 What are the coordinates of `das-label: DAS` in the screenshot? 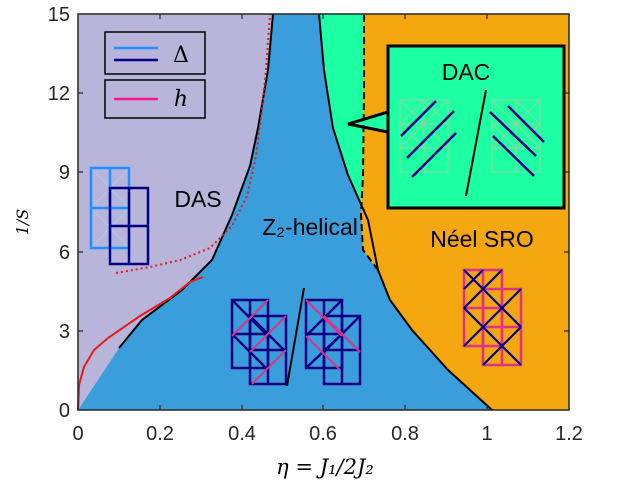 It's located at (197, 199).